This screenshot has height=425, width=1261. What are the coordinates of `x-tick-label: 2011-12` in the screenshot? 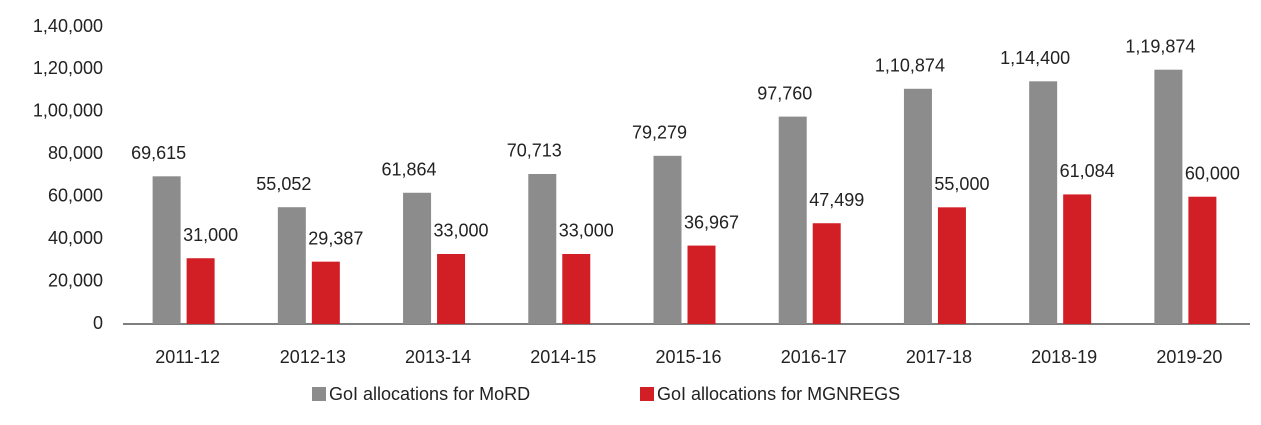 It's located at (187, 357).